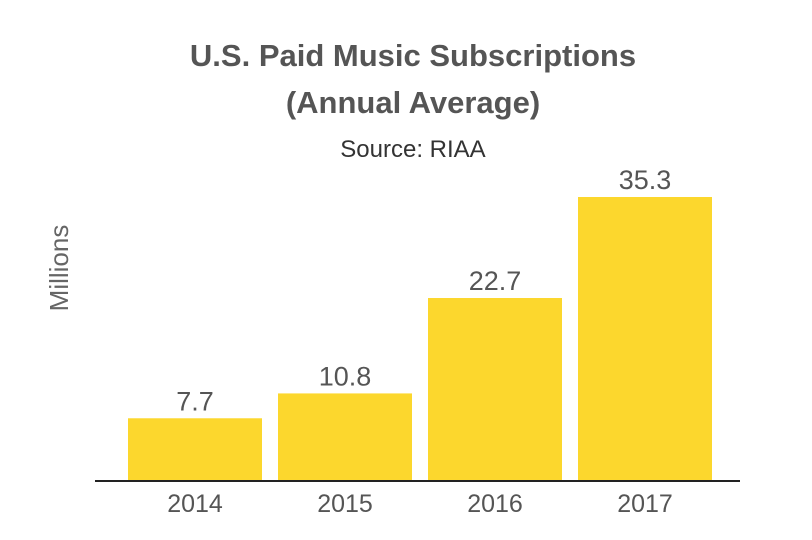  I want to click on bar-2017, so click(645, 338).